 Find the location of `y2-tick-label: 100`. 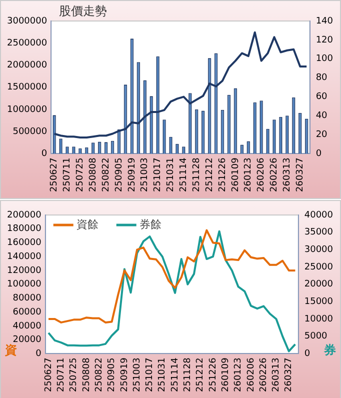

y2-tick-label: 100 is located at coordinates (325, 59).